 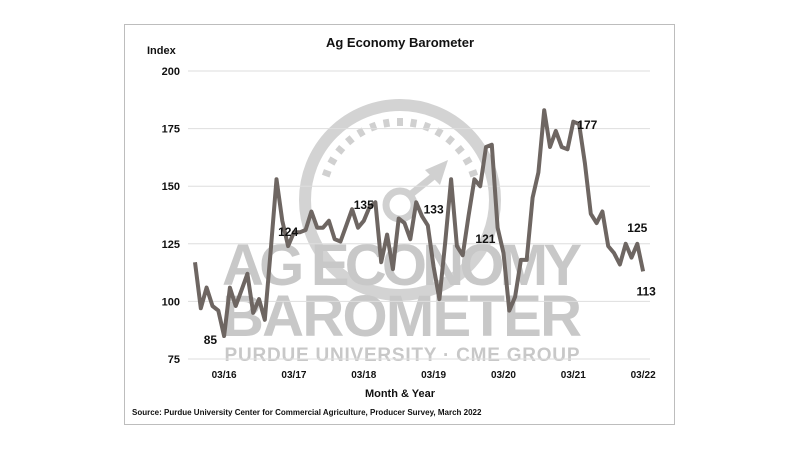 I want to click on x-tick-label: 03/20, so click(x=503, y=375).